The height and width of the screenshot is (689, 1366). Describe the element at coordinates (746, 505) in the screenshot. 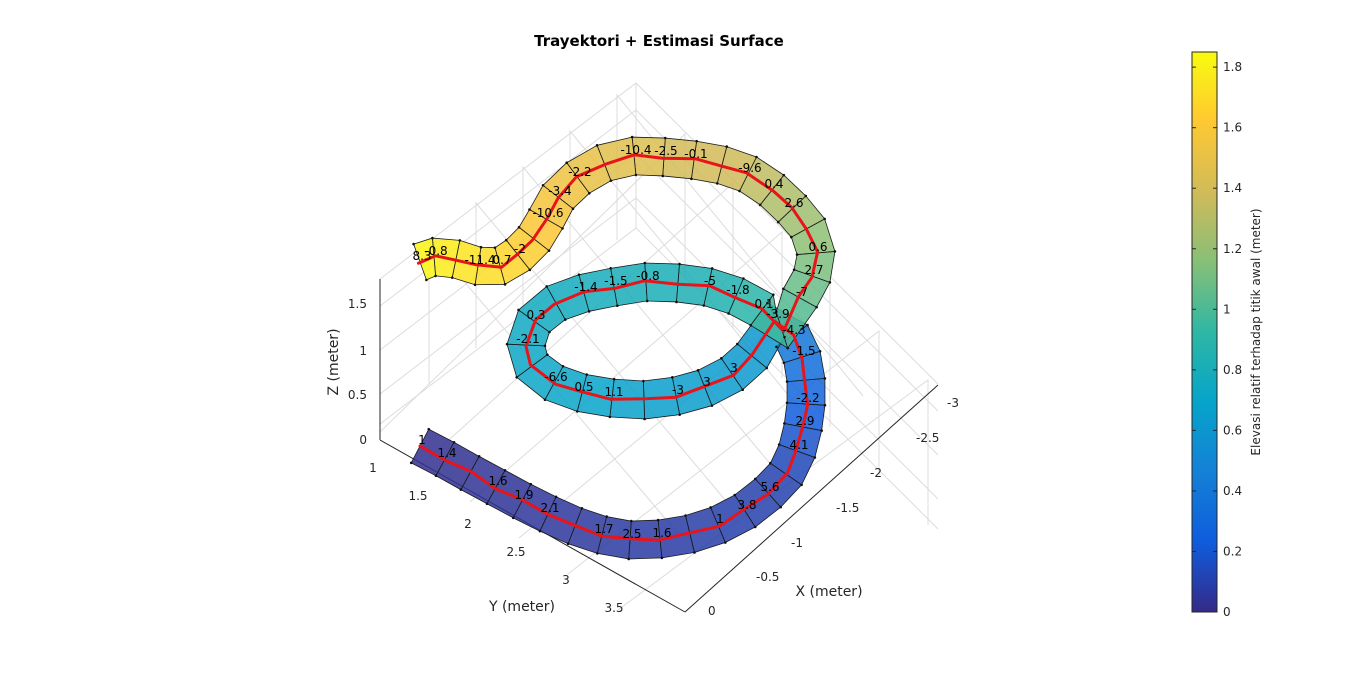

I see `segment-label: 3.8` at that location.